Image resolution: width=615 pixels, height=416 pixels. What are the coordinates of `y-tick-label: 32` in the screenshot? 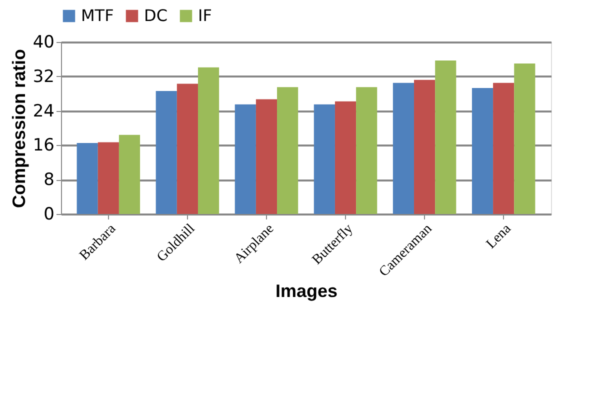 It's located at (43, 76).